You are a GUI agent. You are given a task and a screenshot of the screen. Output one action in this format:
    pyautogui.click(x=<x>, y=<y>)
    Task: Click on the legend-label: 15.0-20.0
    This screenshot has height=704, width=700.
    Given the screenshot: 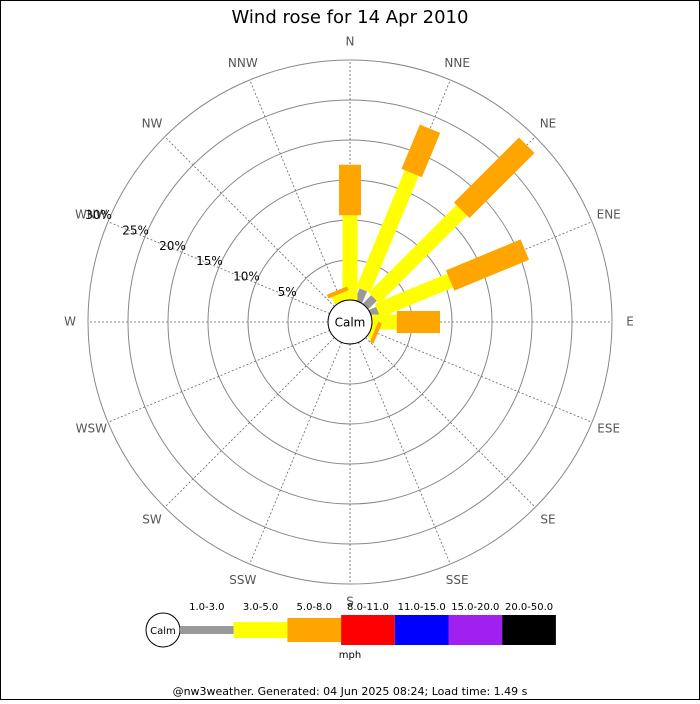 What is the action you would take?
    pyautogui.click(x=475, y=607)
    